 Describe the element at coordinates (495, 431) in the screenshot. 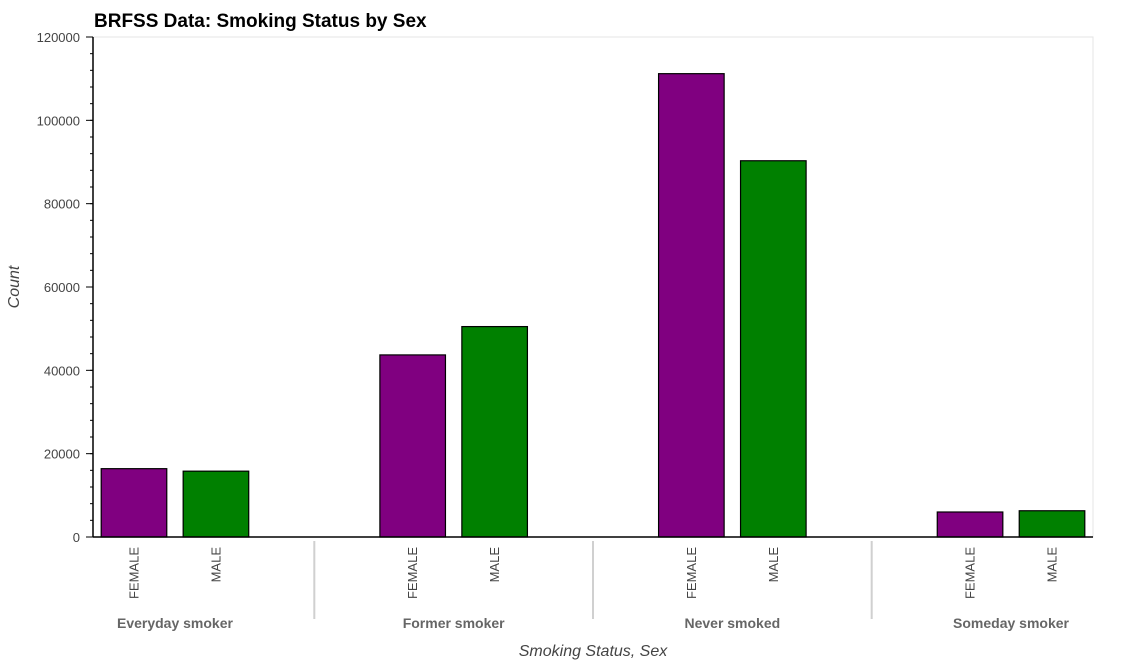

I see `bar-male-former-smoker` at that location.